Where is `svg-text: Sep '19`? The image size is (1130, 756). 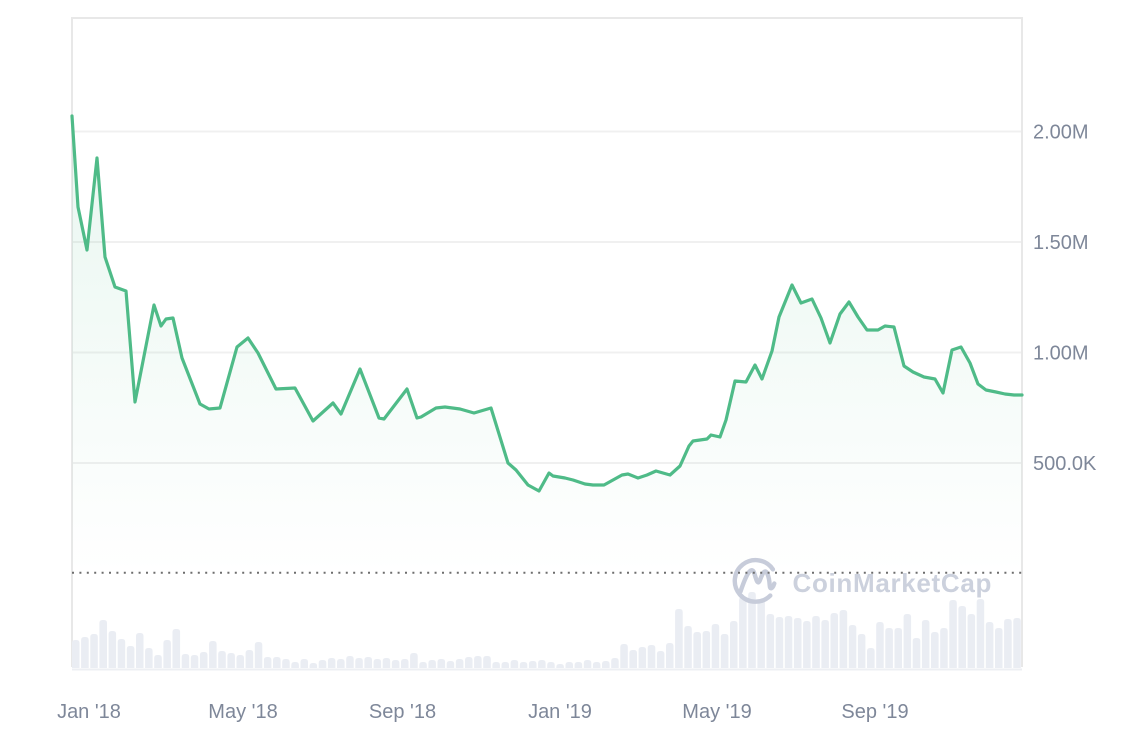
svg-text: Sep '19 is located at coordinates (874, 712).